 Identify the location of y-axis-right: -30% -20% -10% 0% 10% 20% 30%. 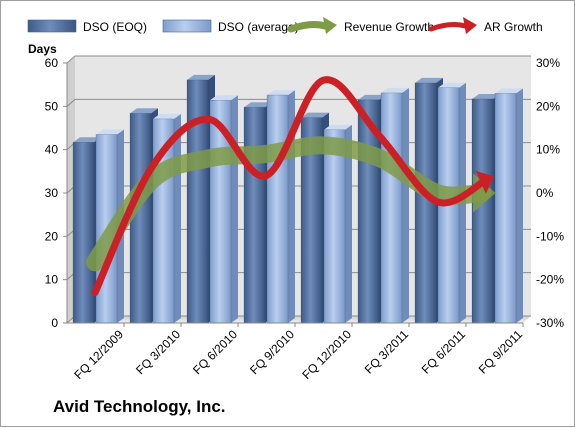
(550, 193).